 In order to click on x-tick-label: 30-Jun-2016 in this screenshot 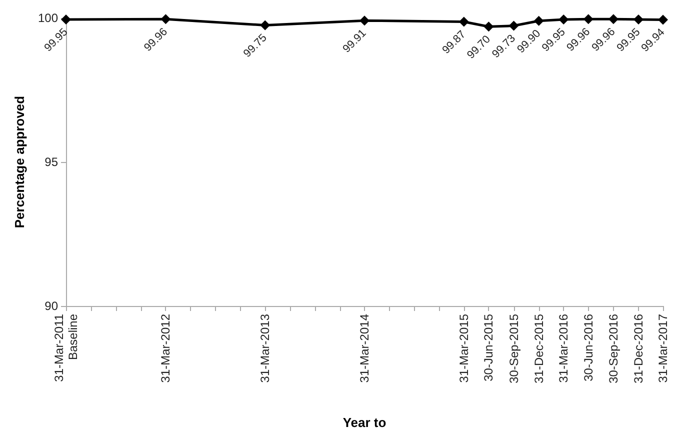, I will do `click(588, 348)`.